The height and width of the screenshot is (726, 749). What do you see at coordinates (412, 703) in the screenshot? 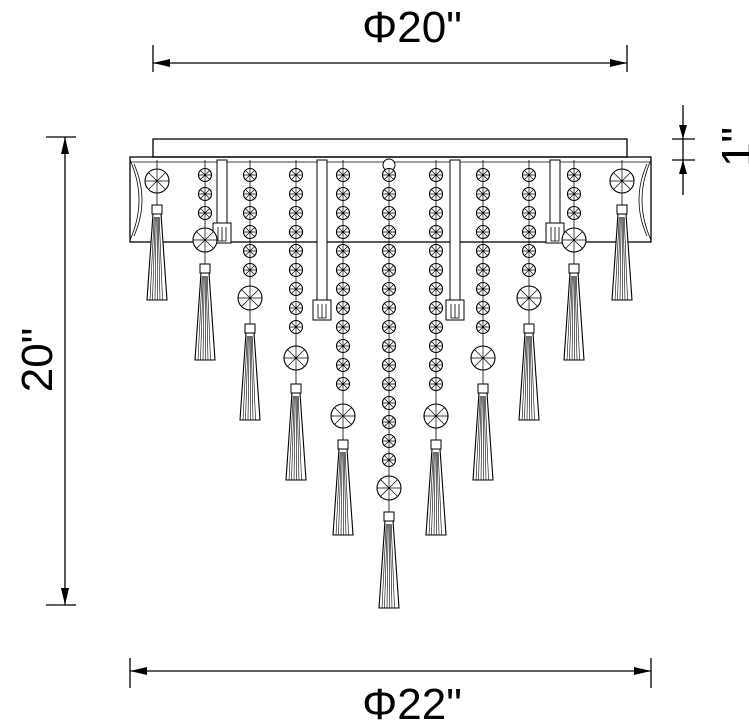
I see `bottom-width-label: Φ22"` at bounding box center [412, 703].